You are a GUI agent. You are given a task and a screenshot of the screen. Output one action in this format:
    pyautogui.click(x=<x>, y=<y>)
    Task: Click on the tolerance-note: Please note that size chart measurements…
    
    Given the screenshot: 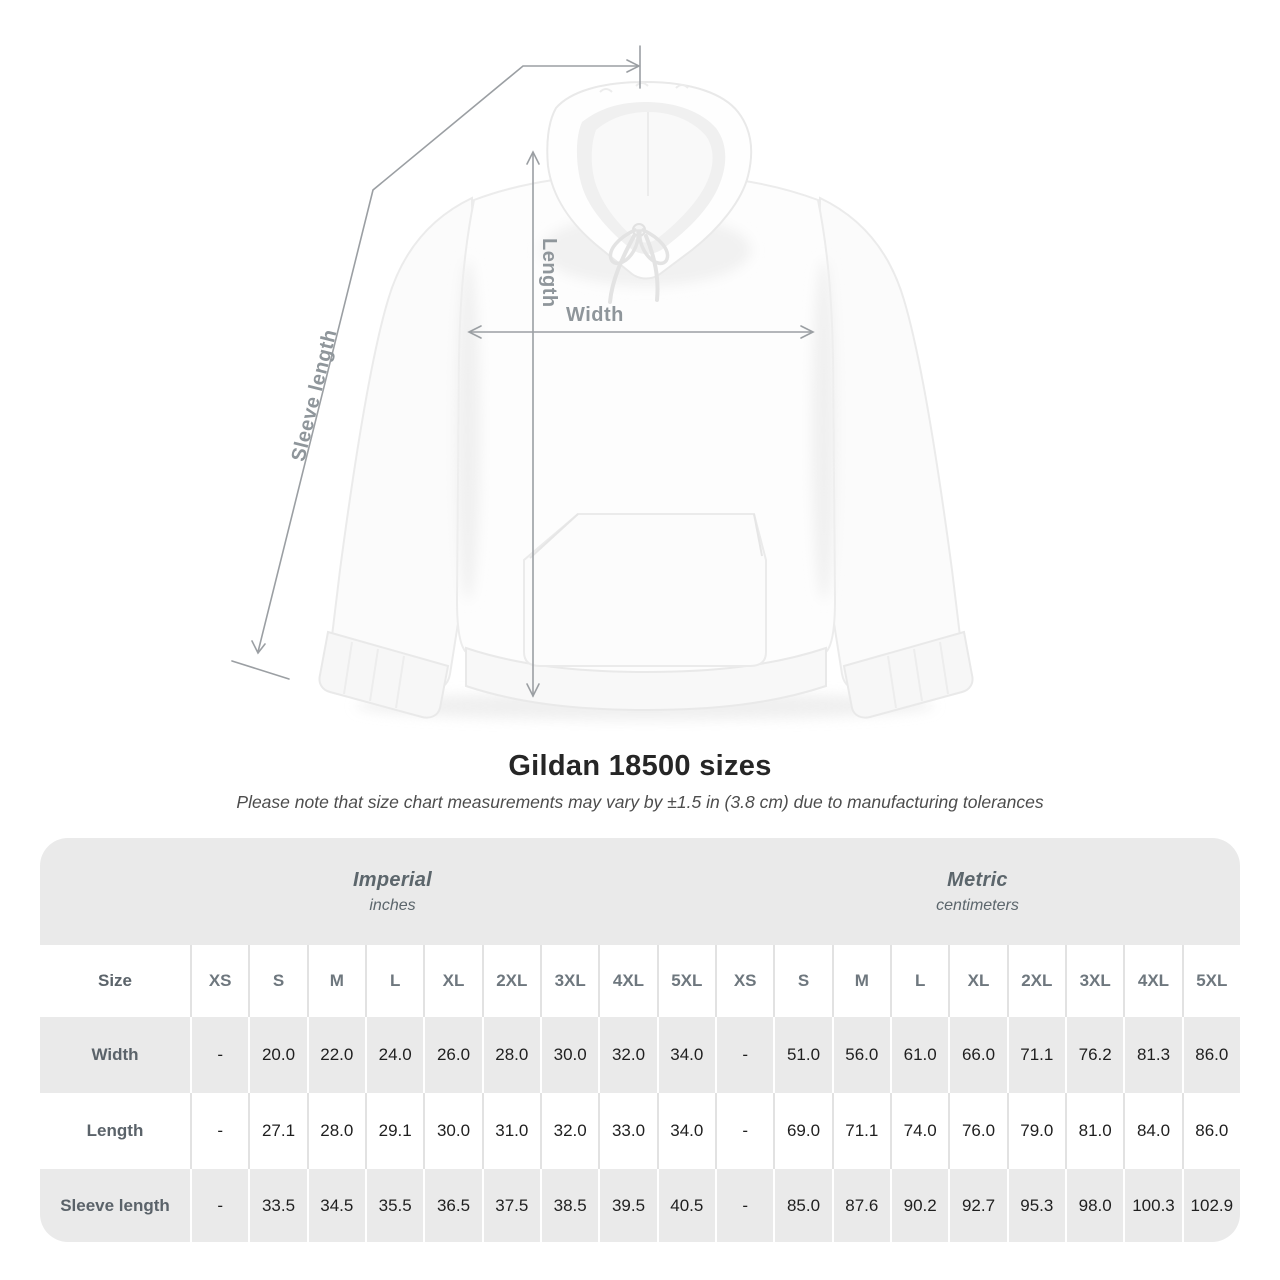 What is the action you would take?
    pyautogui.click(x=640, y=802)
    